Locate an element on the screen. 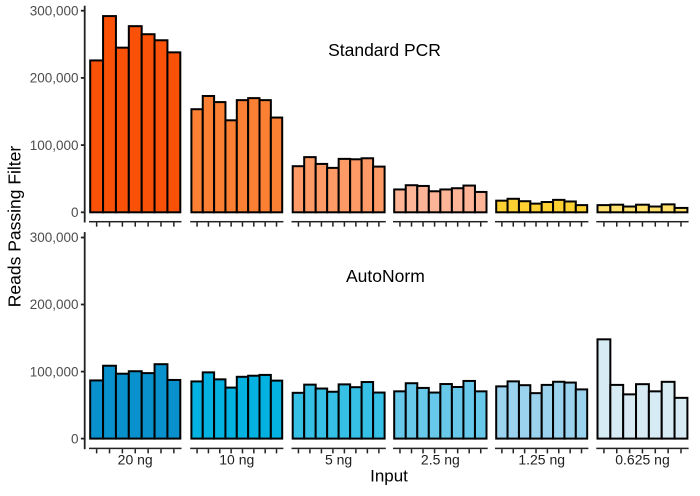 This screenshot has width=700, height=496. svg-text: 0.625 ng is located at coordinates (642, 459).